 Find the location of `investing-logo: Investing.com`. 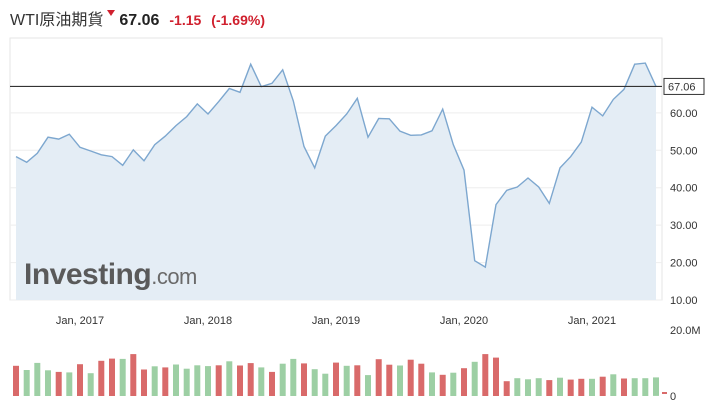

investing-logo: Investing.com is located at coordinates (110, 275).